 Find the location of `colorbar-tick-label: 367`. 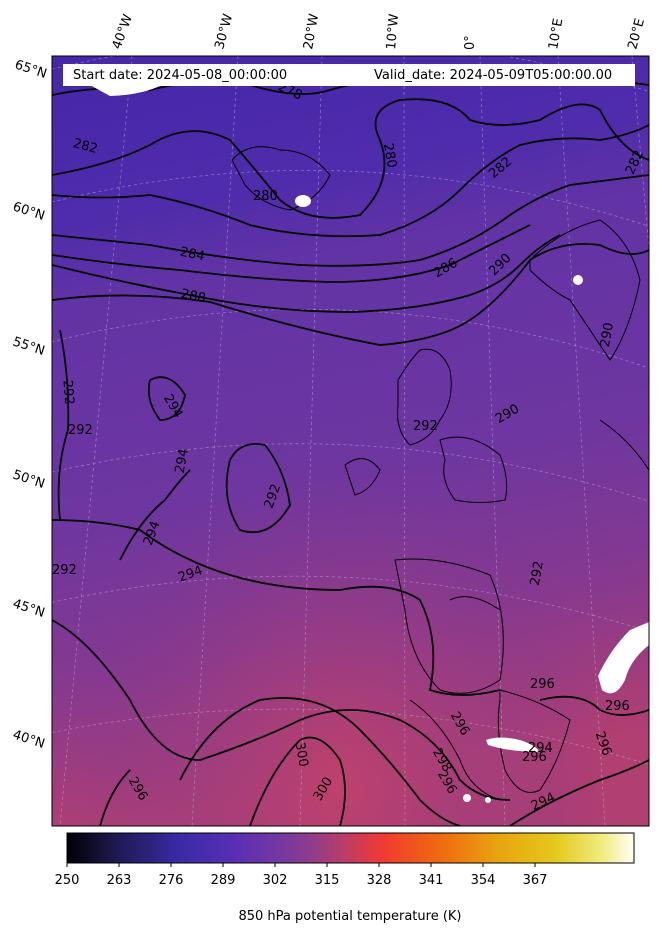

colorbar-tick-label: 367 is located at coordinates (535, 880).